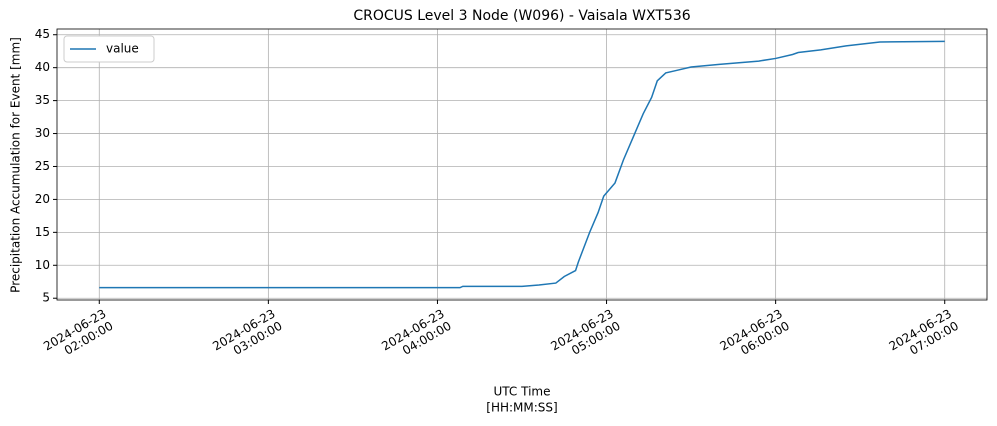  What do you see at coordinates (46, 298) in the screenshot?
I see `y-tick-label: 5` at bounding box center [46, 298].